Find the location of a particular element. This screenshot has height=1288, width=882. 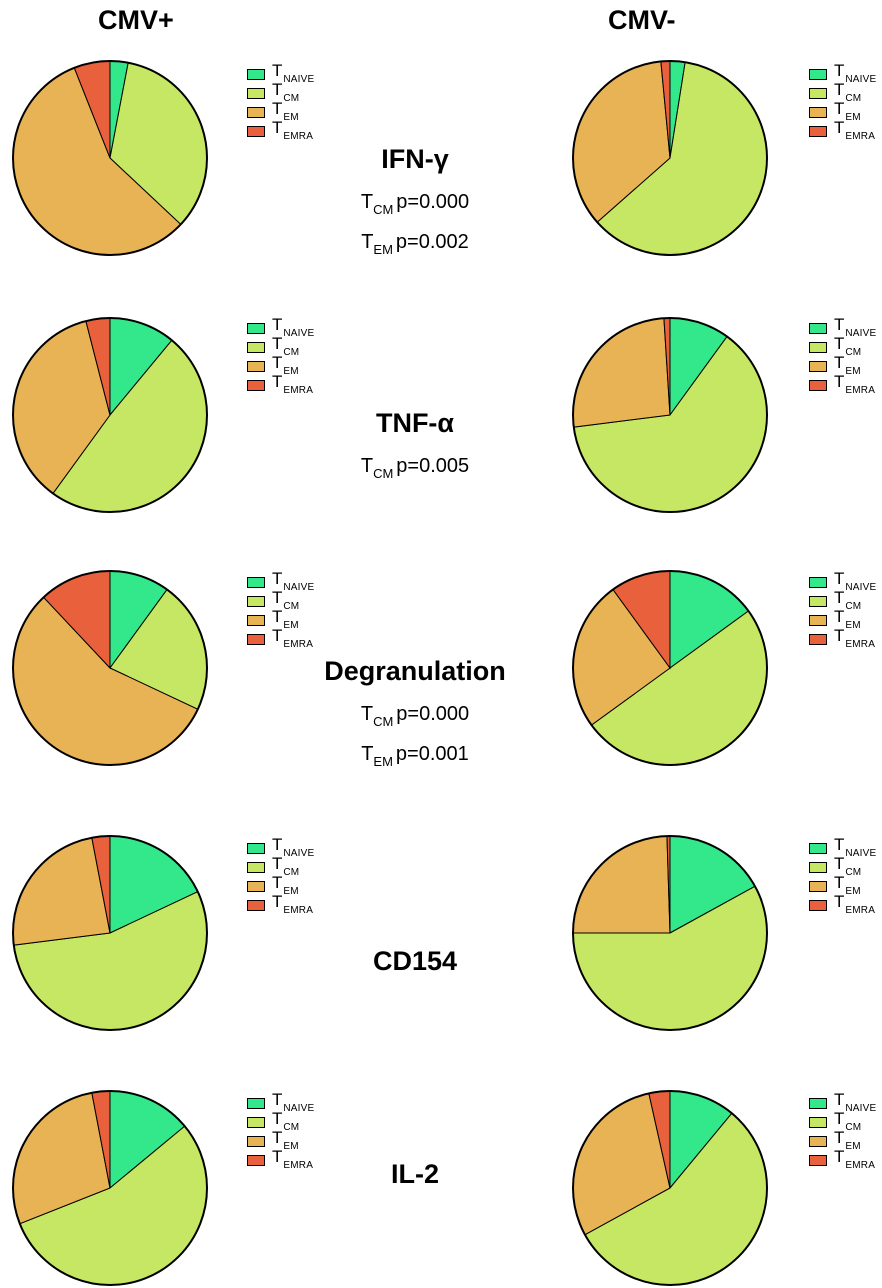

stat-pvalue: p=0.002 is located at coordinates (432, 242).